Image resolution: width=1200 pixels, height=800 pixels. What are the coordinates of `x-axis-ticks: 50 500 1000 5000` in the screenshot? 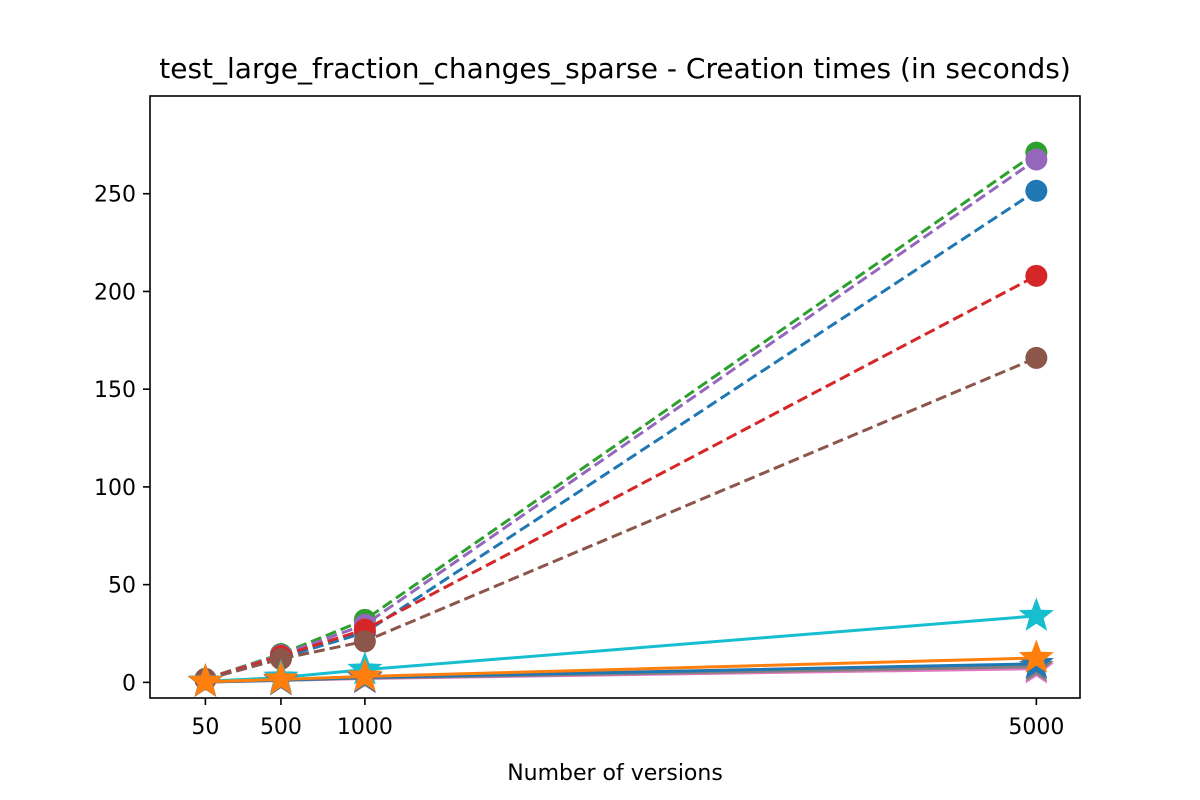 It's located at (627, 719).